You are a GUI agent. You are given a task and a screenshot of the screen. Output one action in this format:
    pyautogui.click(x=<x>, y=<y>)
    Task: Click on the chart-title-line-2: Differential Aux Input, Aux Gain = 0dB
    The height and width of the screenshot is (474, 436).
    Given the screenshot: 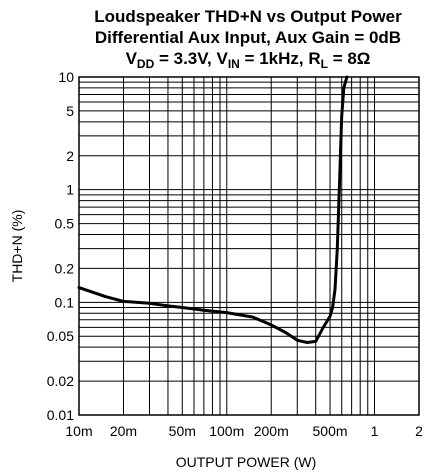 What is the action you would take?
    pyautogui.click(x=248, y=37)
    